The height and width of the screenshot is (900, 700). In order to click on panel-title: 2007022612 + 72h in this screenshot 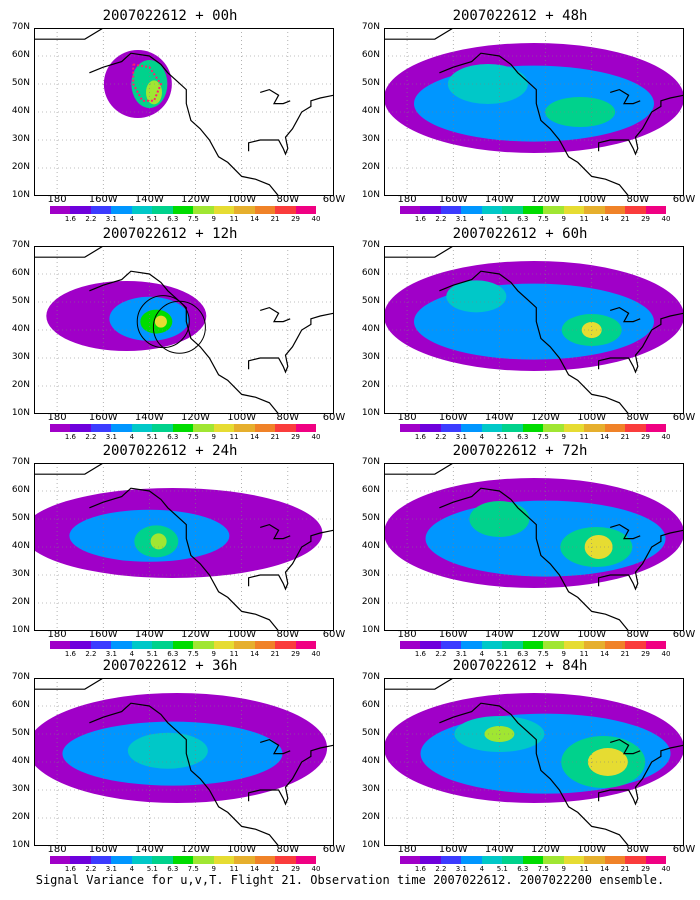, I will do `click(520, 451)`.